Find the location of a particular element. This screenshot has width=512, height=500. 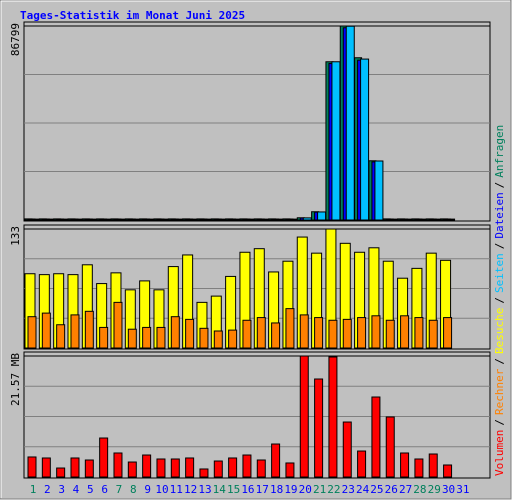

x-tick-label: 28 is located at coordinates (419, 489).